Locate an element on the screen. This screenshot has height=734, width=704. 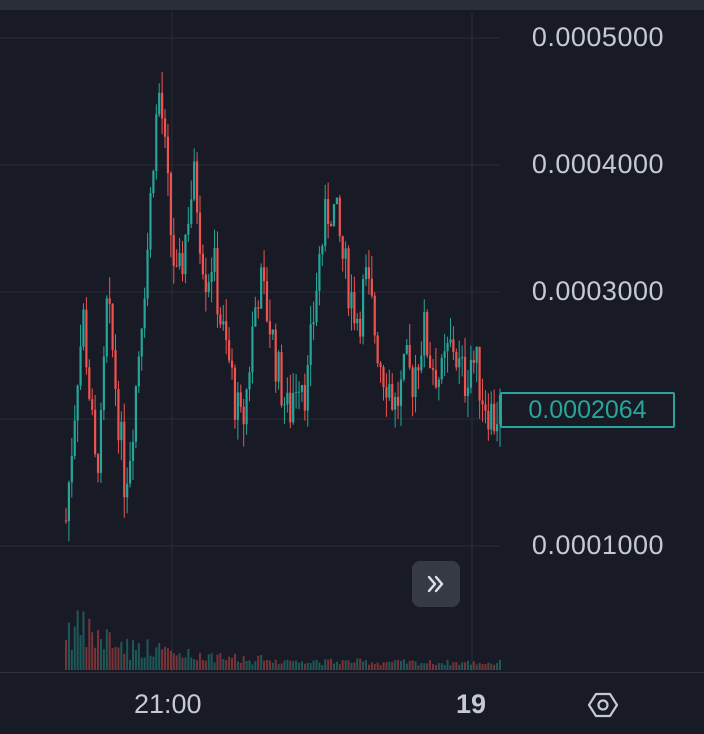
scroll-to-realtime-button is located at coordinates (436, 584).